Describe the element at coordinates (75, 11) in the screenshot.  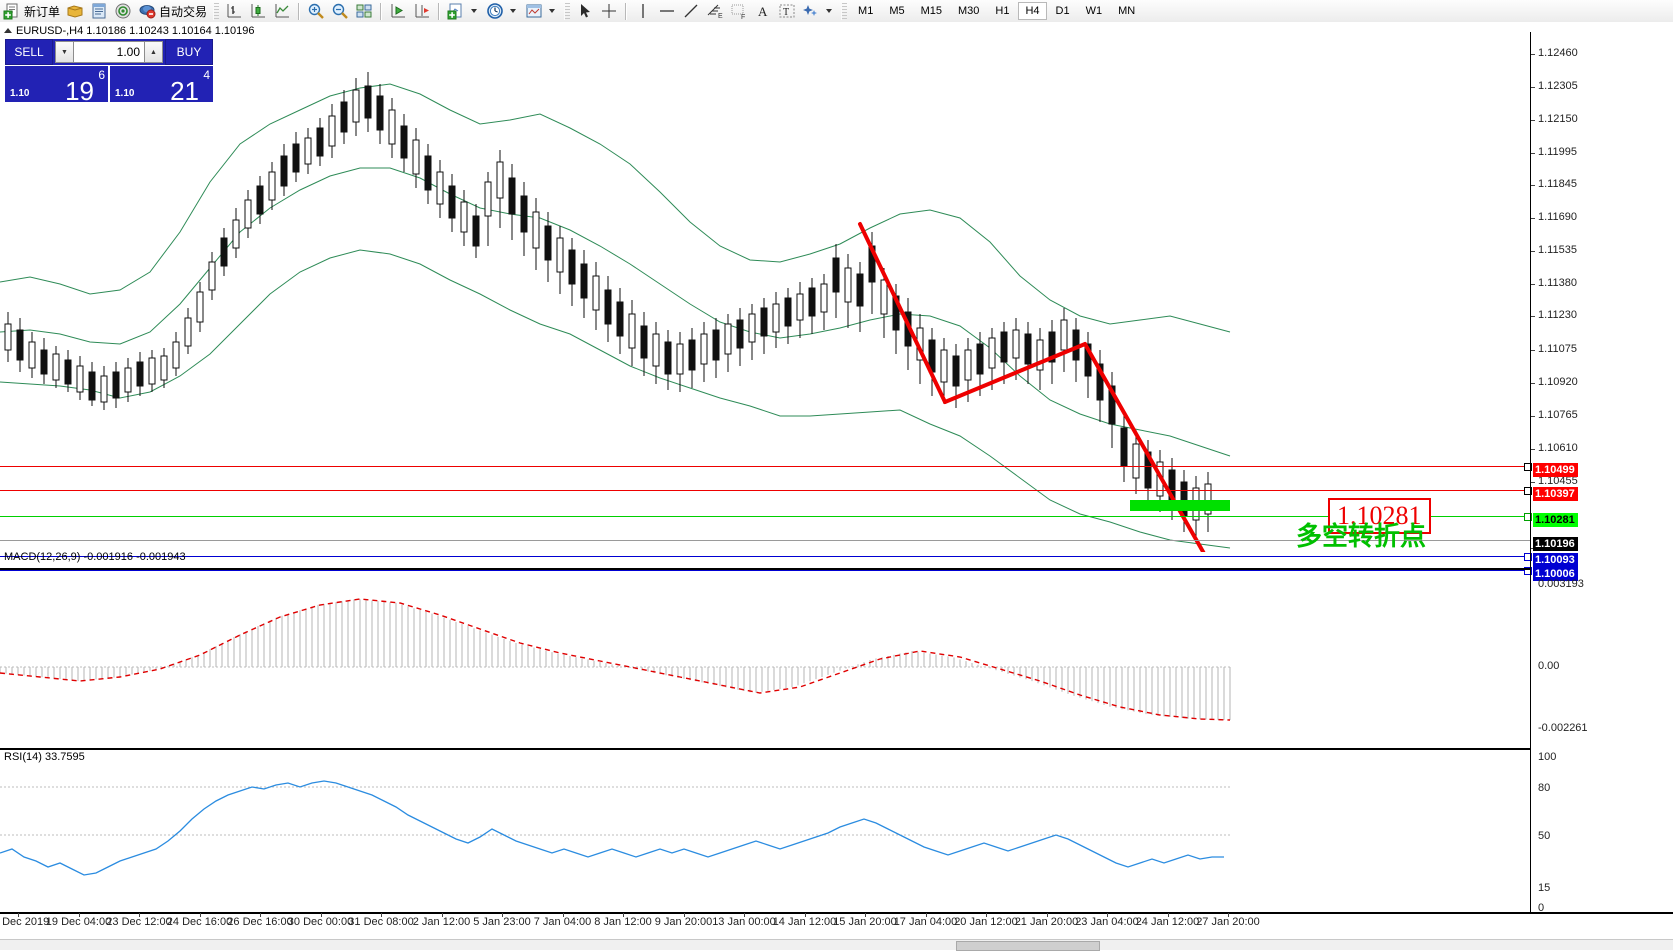
I see `profile-button` at that location.